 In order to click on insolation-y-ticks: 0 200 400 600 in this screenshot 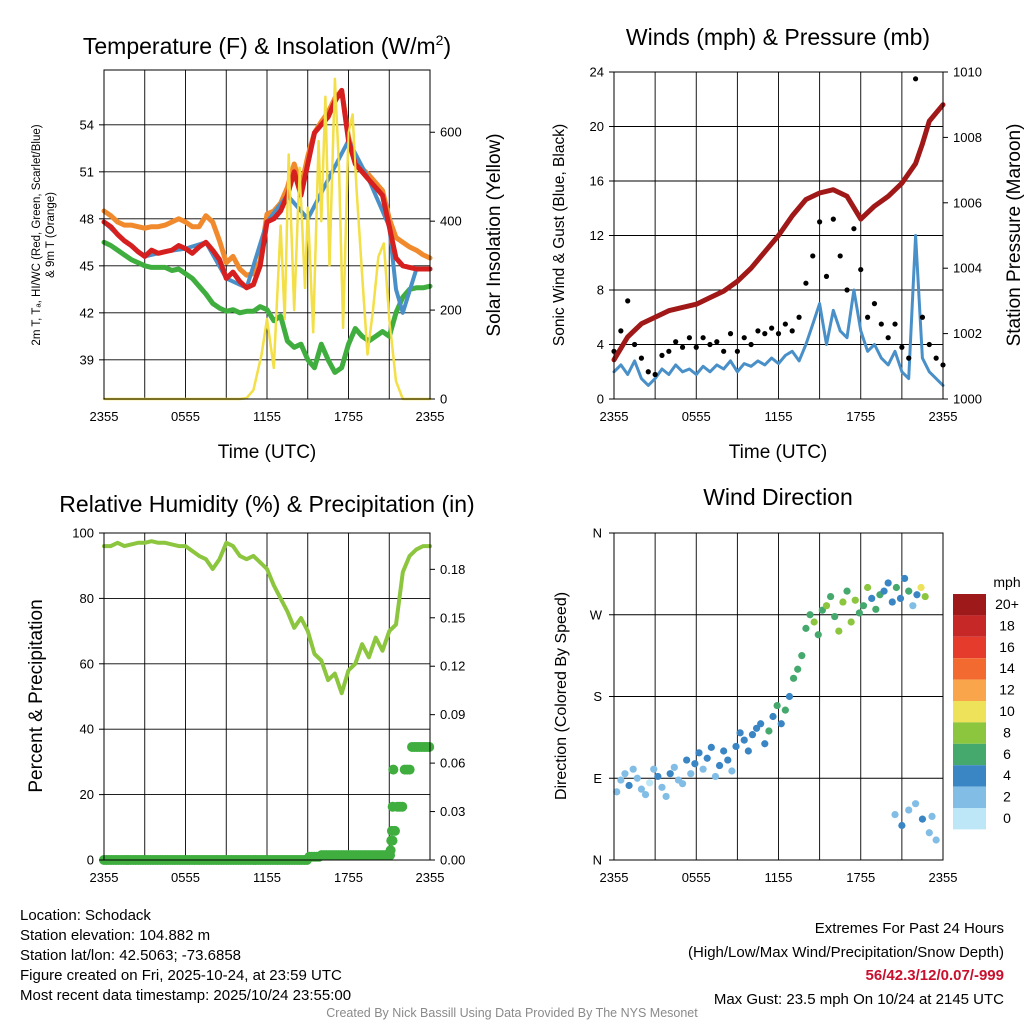, I will do `click(446, 266)`.